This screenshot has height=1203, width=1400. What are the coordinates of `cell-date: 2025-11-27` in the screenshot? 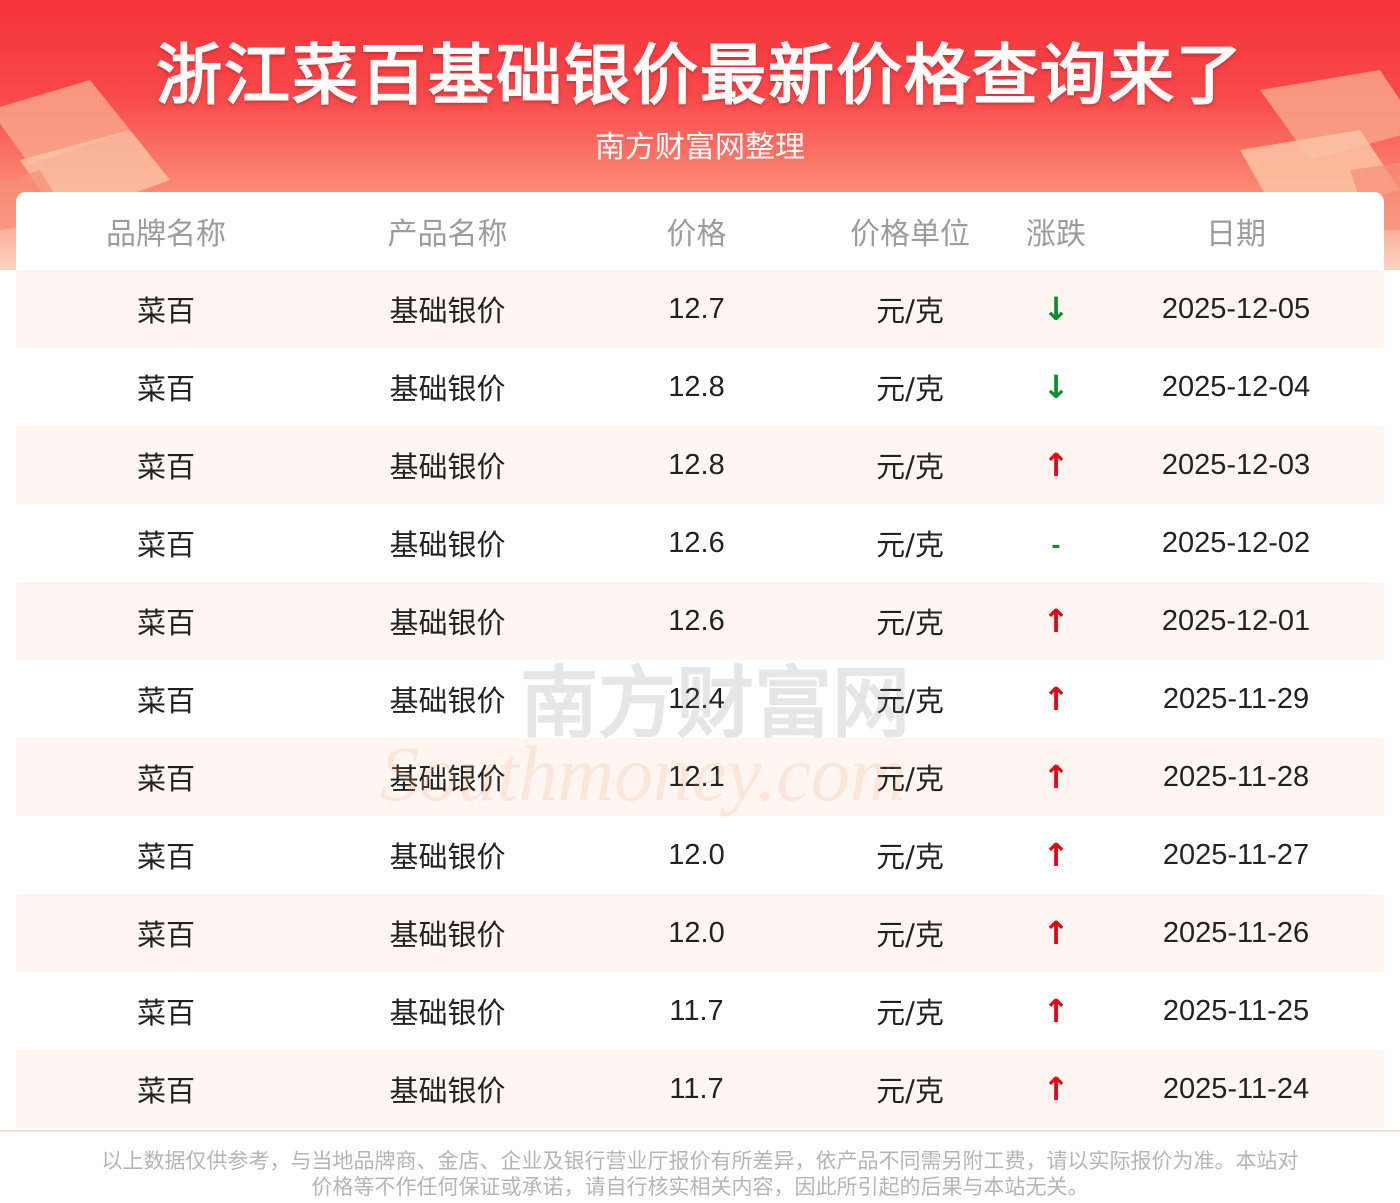 It's located at (1236, 854).